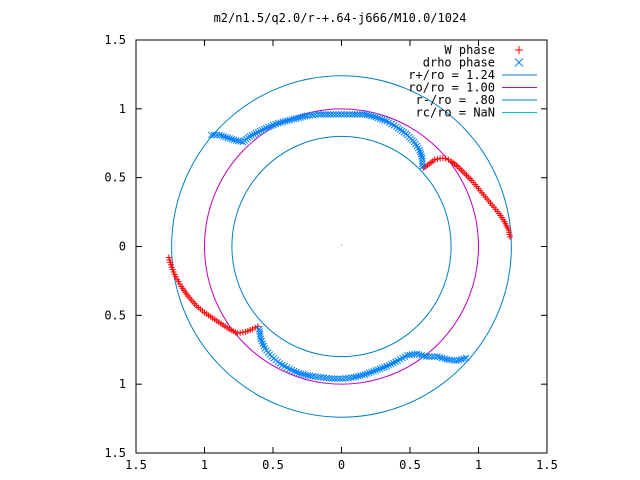 This screenshot has width=640, height=480. I want to click on legend-swatch, so click(519, 62).